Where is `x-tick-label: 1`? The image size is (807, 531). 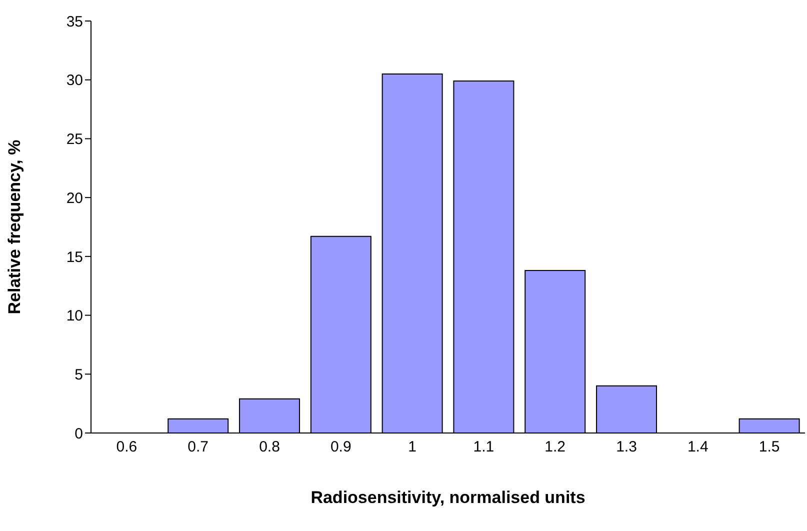
x-tick-label: 1 is located at coordinates (412, 447).